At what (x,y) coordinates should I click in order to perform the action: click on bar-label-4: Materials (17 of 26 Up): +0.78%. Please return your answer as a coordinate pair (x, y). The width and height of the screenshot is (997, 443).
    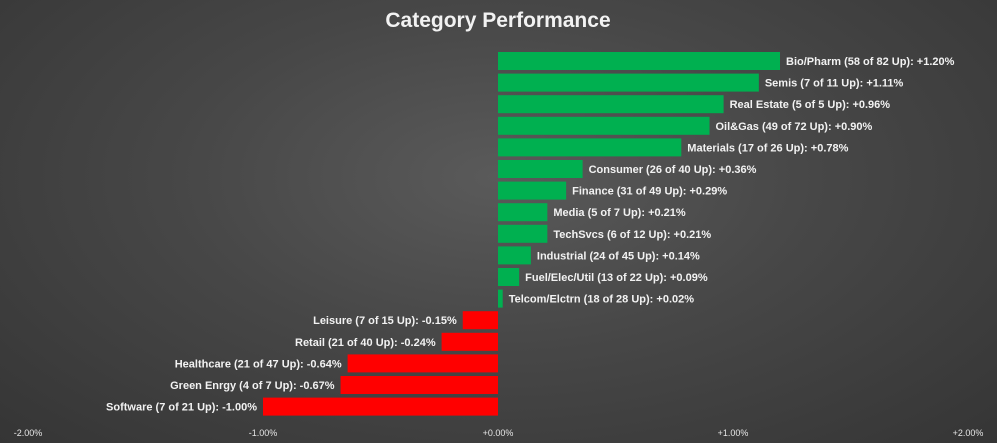
    Looking at the image, I should click on (767, 148).